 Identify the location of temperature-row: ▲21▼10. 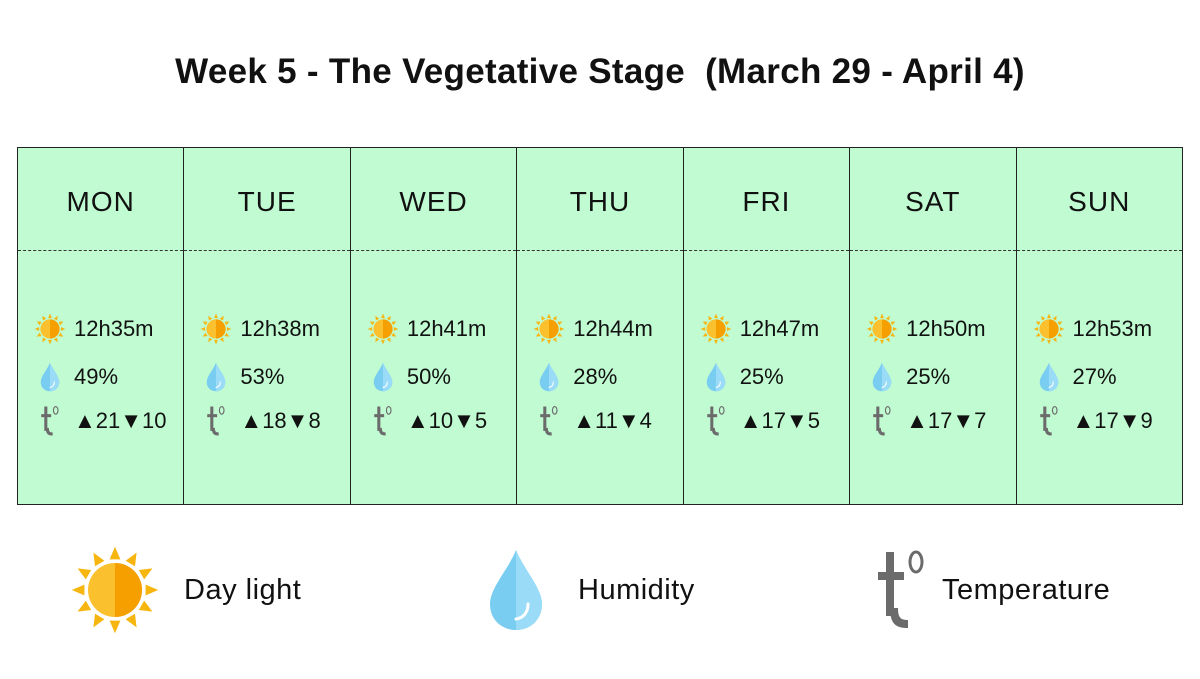
(104, 421).